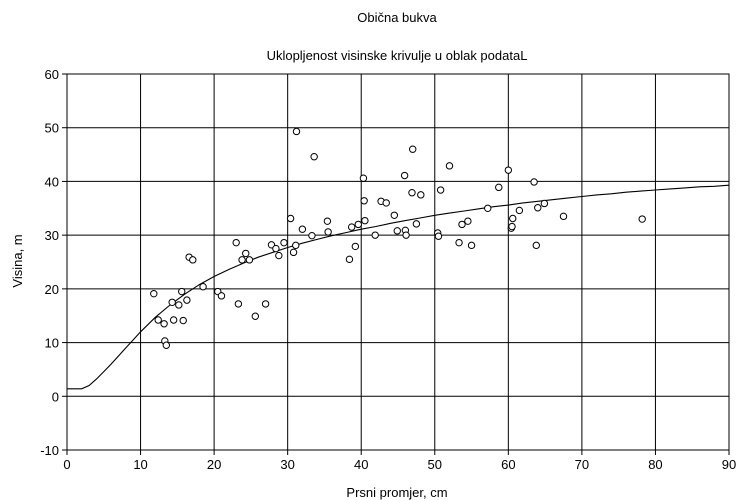 Image resolution: width=740 pixels, height=500 pixels. What do you see at coordinates (508, 464) in the screenshot?
I see `x-tick-label: 60` at bounding box center [508, 464].